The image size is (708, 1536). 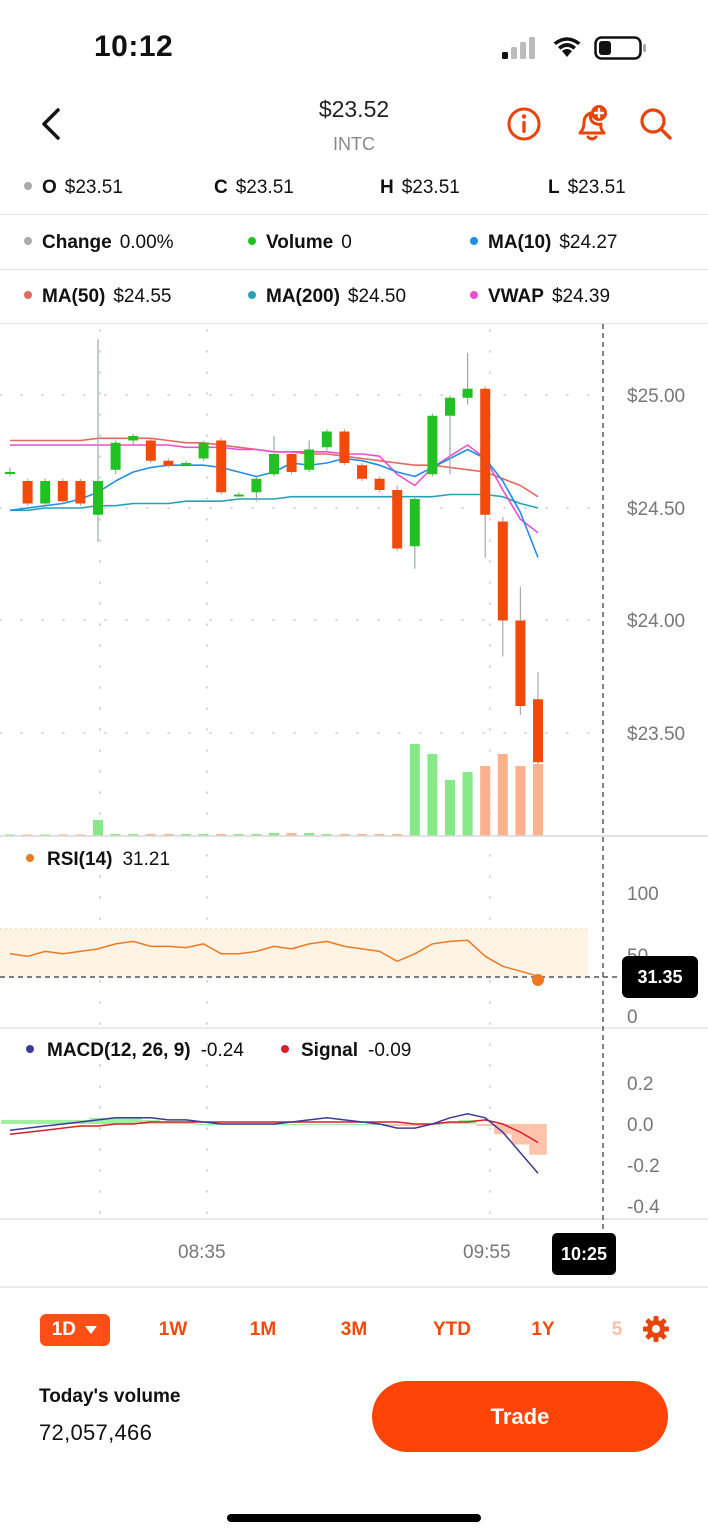 I want to click on signal-icon, so click(x=518, y=48).